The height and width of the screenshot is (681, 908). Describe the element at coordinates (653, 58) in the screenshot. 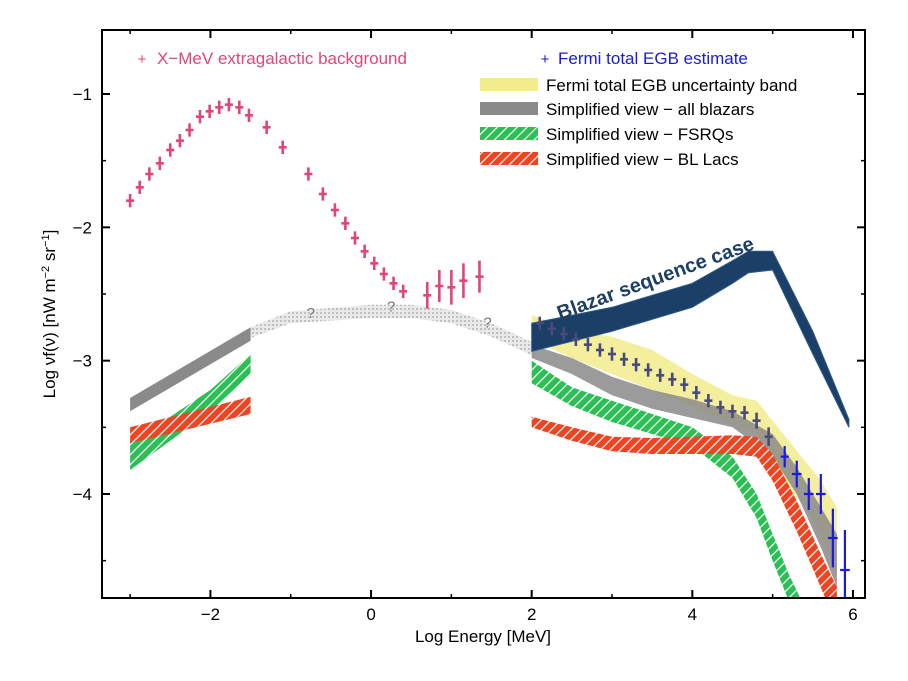

I see `legend-fermi-label: Fermi total EGB estimate` at that location.